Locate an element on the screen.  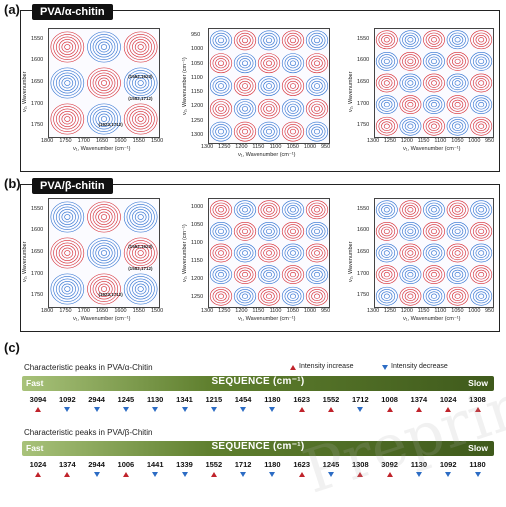
seq1-bar: Fast SEQUENCE (cm⁻¹) Slow is located at coordinates (258, 383).